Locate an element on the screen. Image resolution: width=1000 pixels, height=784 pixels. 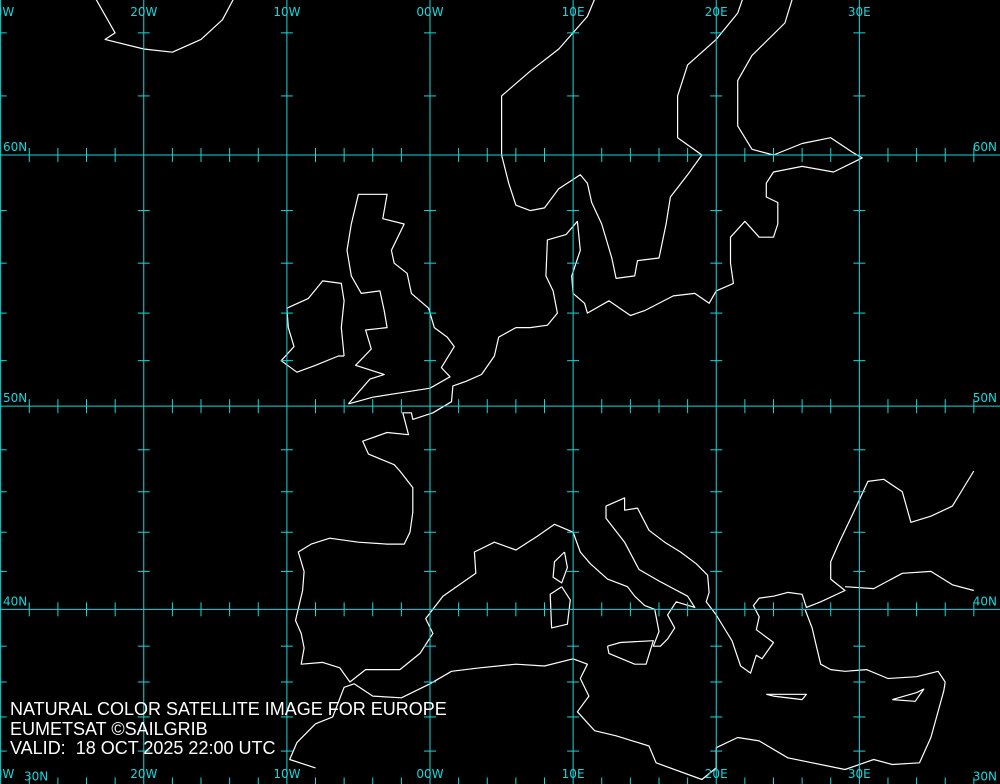
coastline-north-africa is located at coordinates (617, 719).